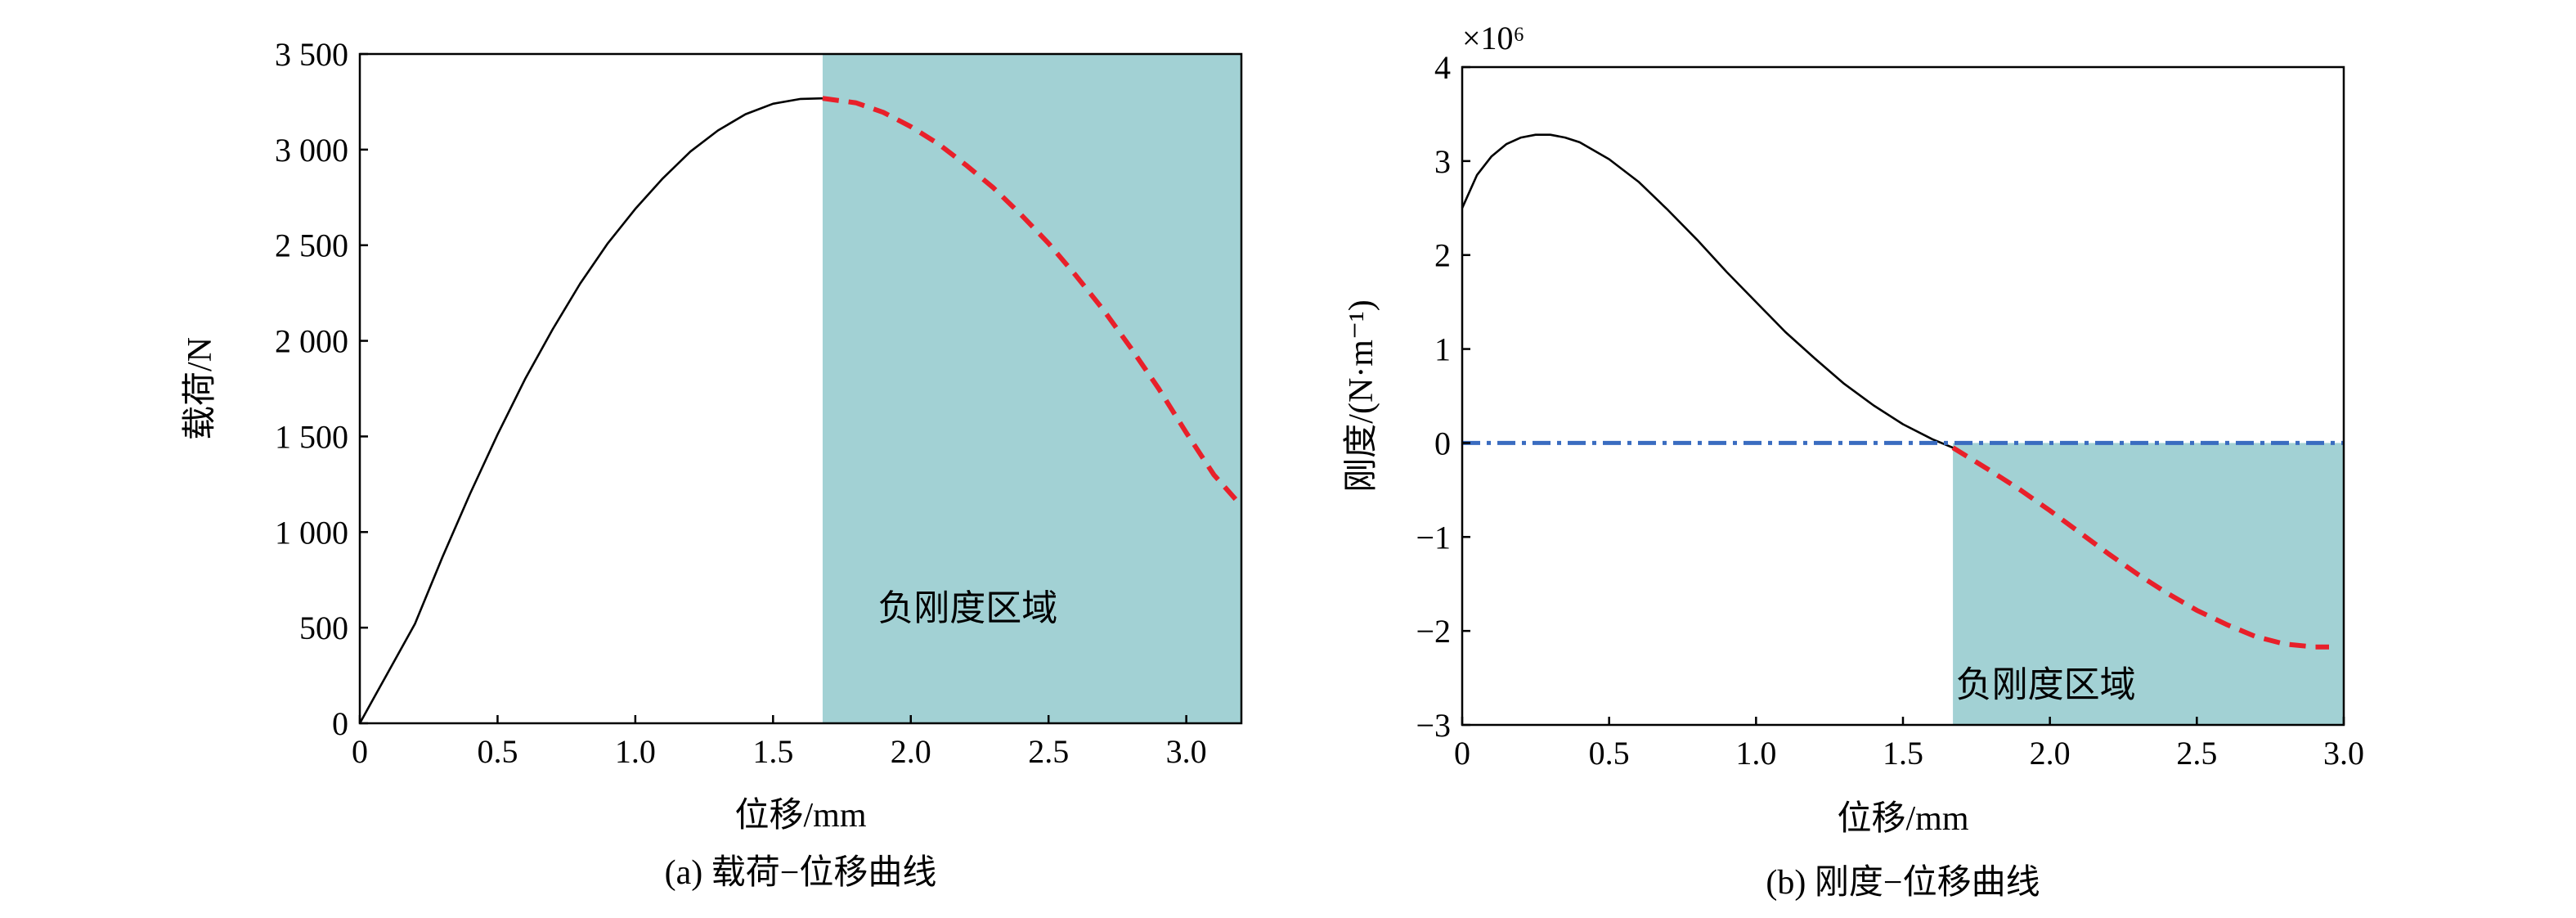 The height and width of the screenshot is (918, 2576). I want to click on caption: (a) 载荷−位移曲线, so click(801, 873).